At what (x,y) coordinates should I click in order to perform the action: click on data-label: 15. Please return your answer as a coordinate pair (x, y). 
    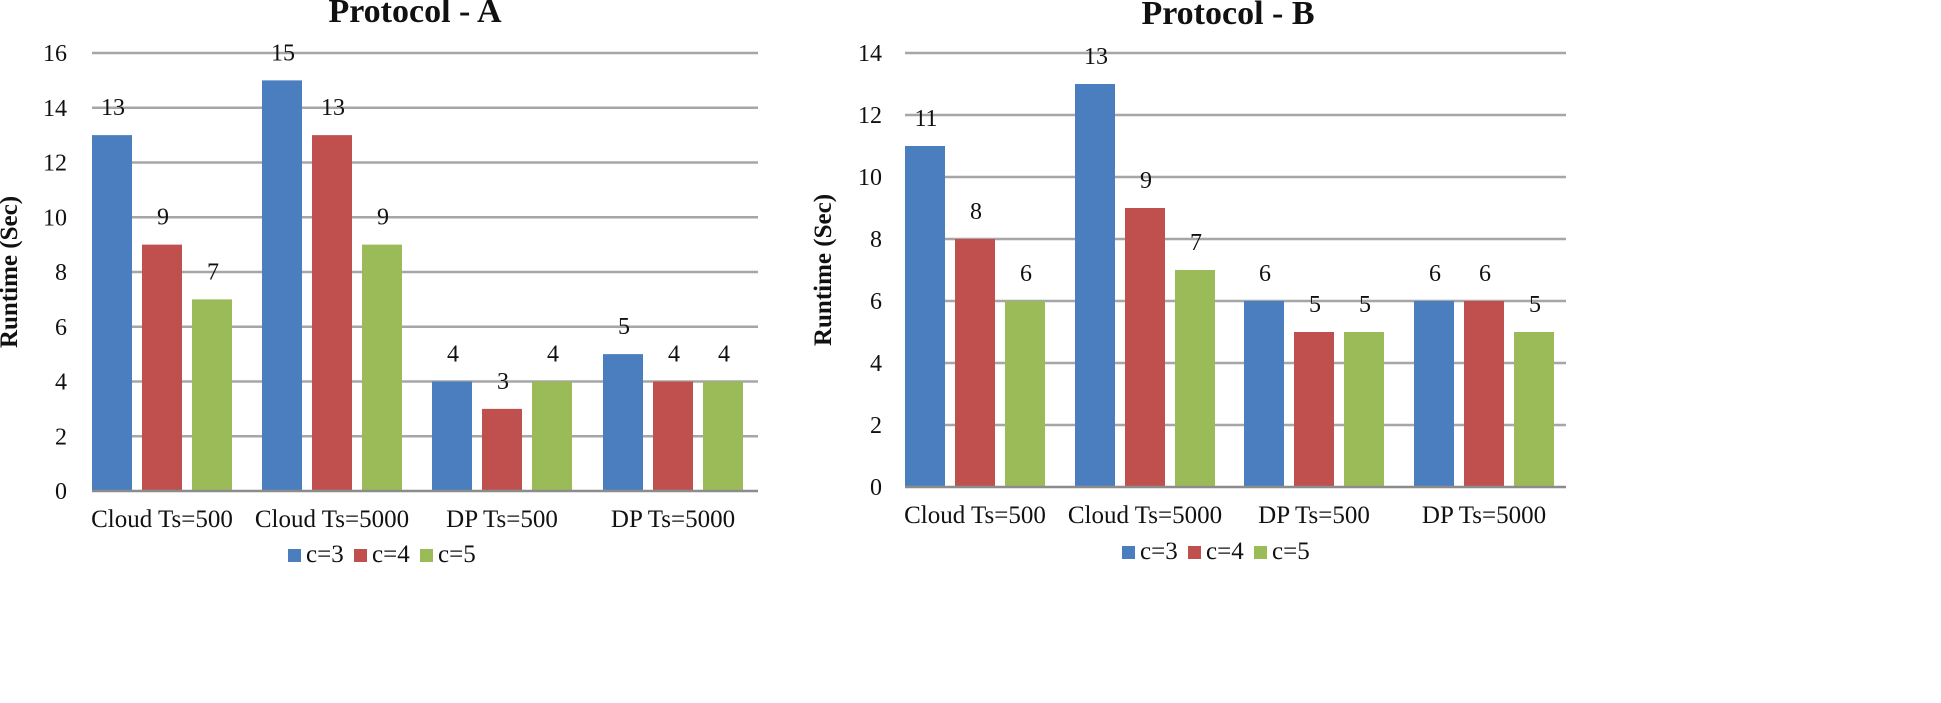
    Looking at the image, I should click on (283, 53).